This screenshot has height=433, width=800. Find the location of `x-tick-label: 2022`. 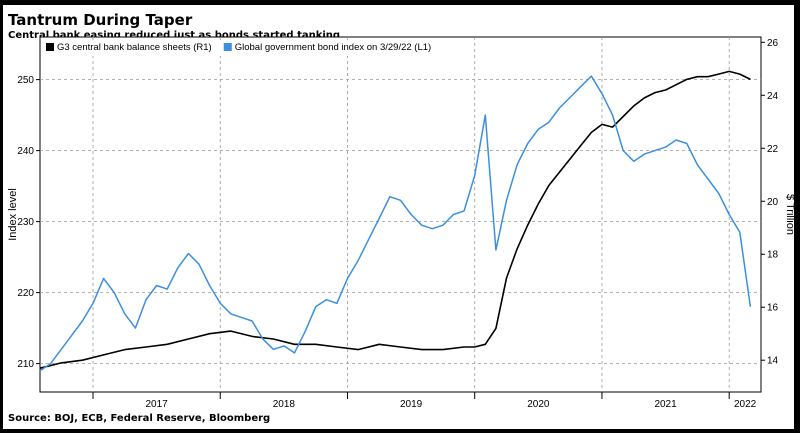

x-tick-label: 2022 is located at coordinates (745, 404).